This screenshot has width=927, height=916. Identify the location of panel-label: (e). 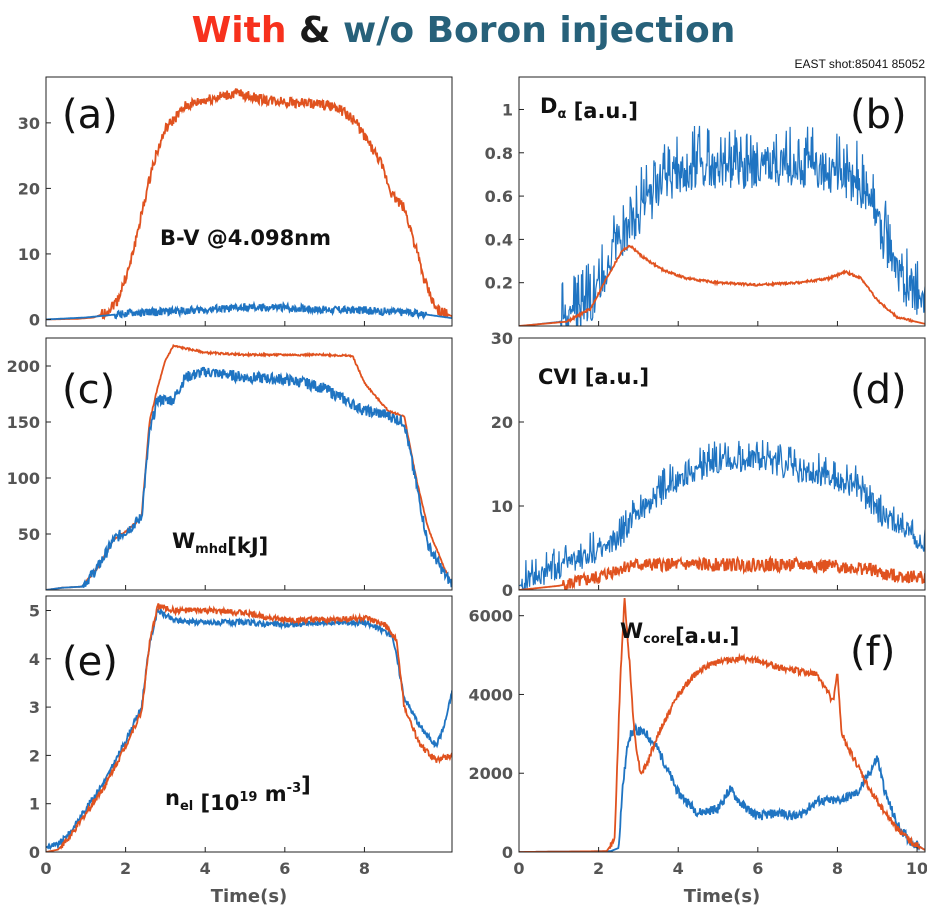
(90, 662).